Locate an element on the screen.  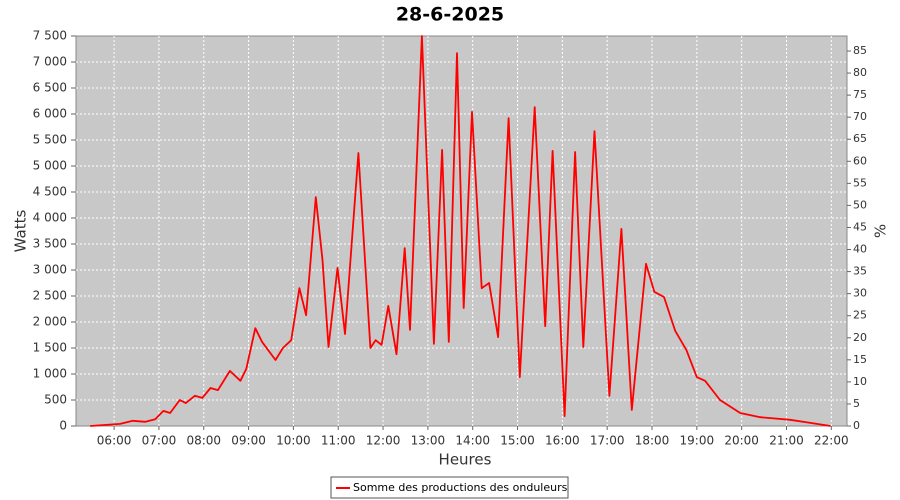
y-axis-label: Watts is located at coordinates (21, 231).